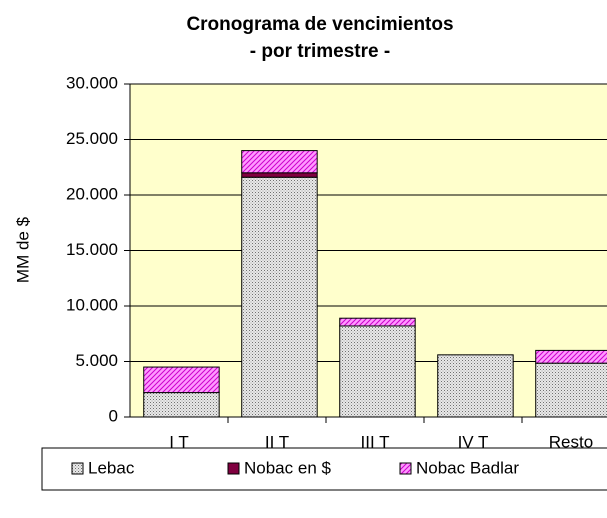 The image size is (607, 518). What do you see at coordinates (92, 249) in the screenshot?
I see `y-tick-label: 15.000` at bounding box center [92, 249].